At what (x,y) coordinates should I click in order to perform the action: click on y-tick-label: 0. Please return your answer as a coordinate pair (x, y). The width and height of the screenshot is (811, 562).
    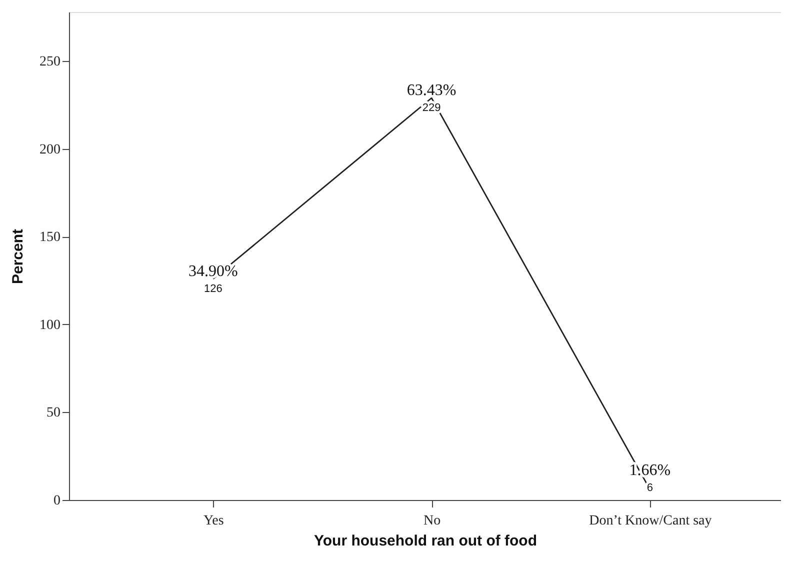
    Looking at the image, I should click on (57, 501).